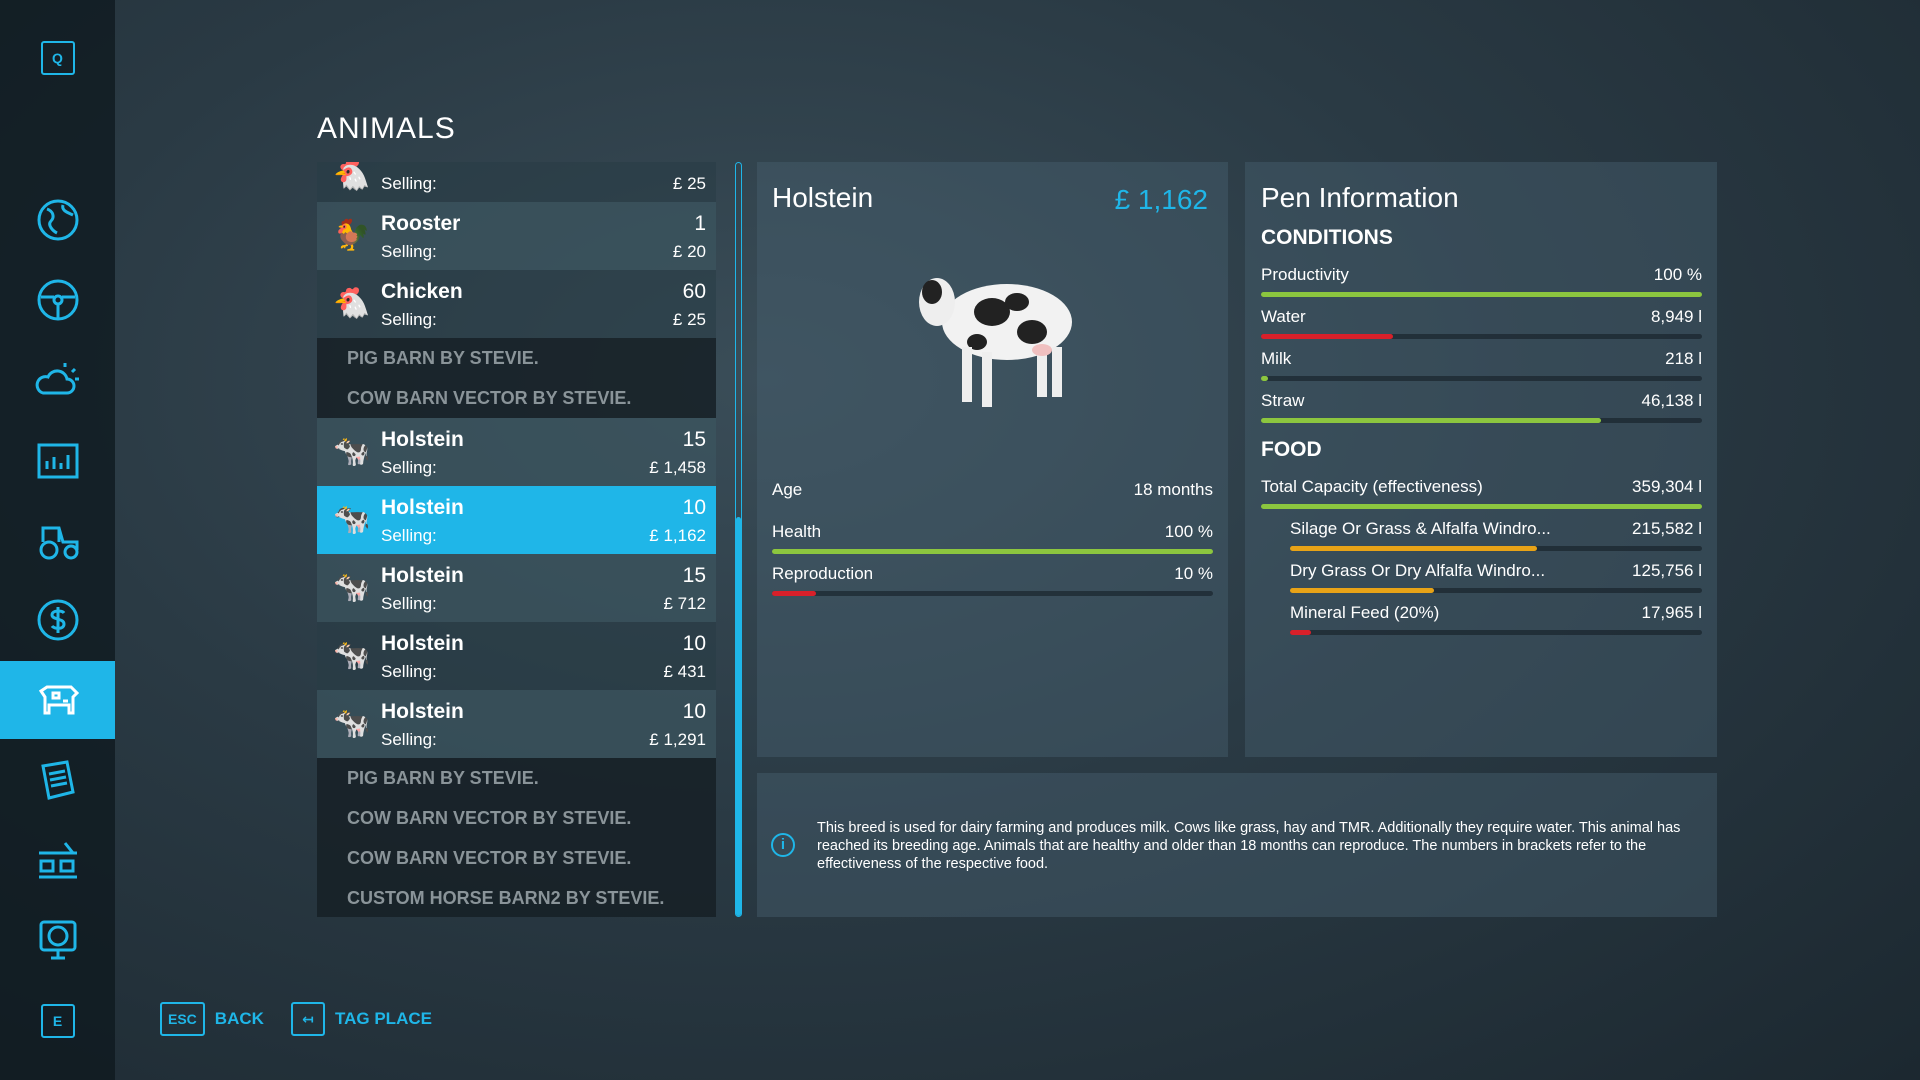  What do you see at coordinates (57, 781) in the screenshot?
I see `sidebar-item-contracts` at bounding box center [57, 781].